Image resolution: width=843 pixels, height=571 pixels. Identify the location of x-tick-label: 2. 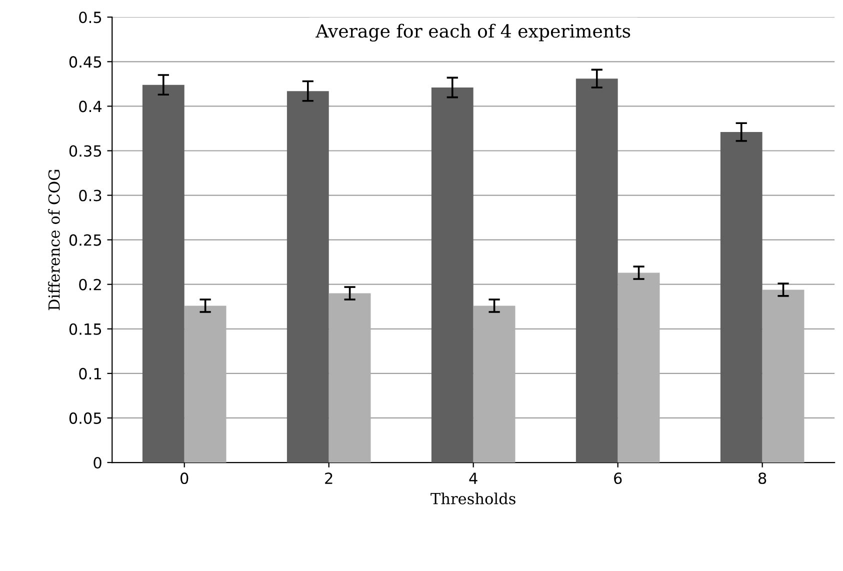
(328, 478).